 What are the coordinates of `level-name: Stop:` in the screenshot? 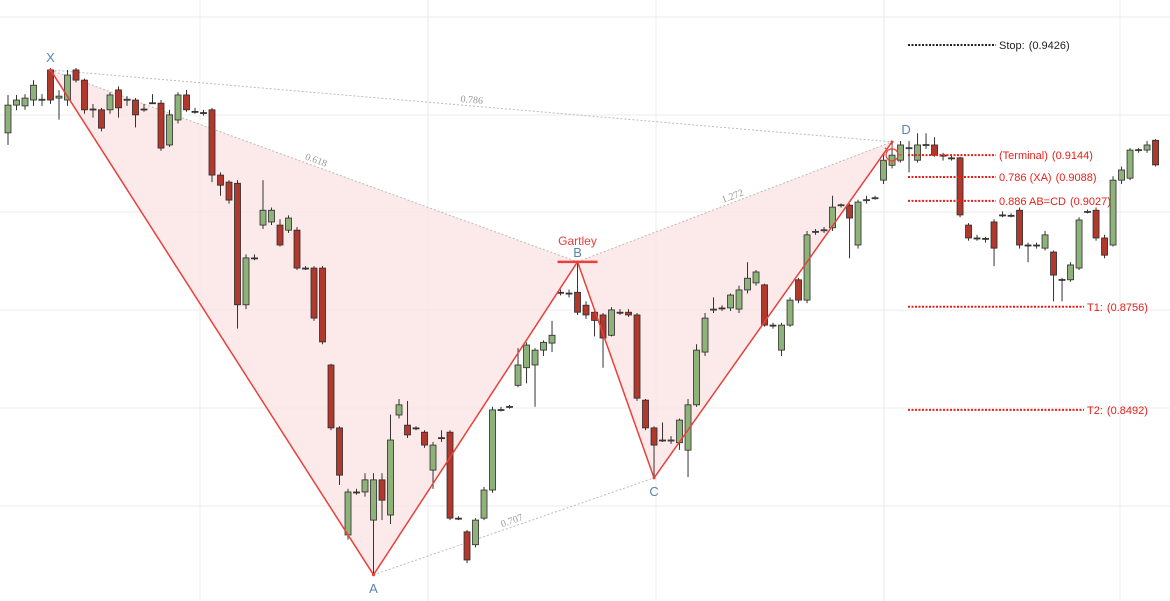 It's located at (1012, 46).